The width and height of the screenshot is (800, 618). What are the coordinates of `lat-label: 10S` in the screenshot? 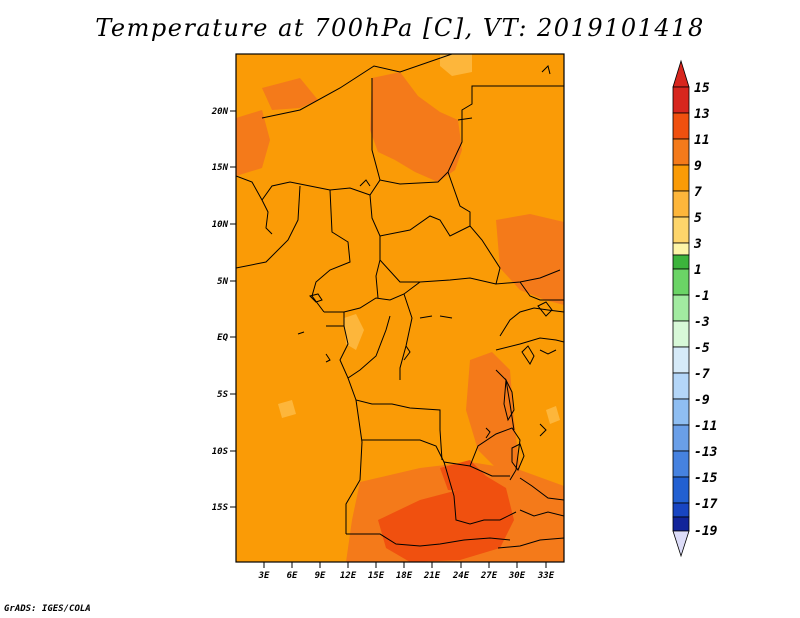 It's located at (220, 452).